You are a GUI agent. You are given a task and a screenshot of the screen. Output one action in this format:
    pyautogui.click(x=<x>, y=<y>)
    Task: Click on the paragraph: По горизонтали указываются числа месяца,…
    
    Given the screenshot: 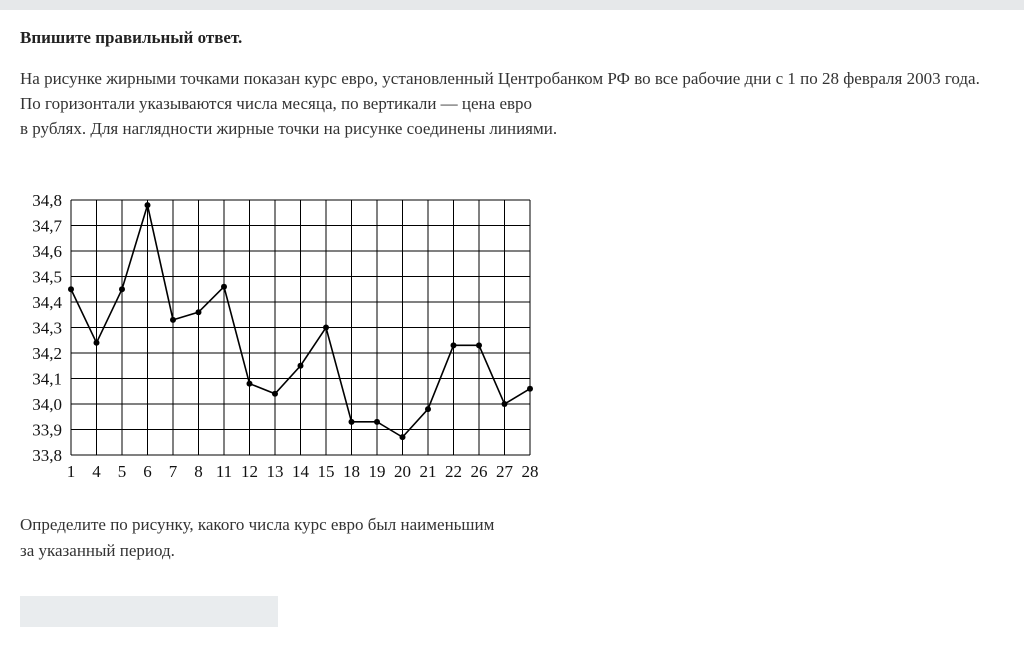 What is the action you would take?
    pyautogui.click(x=276, y=103)
    